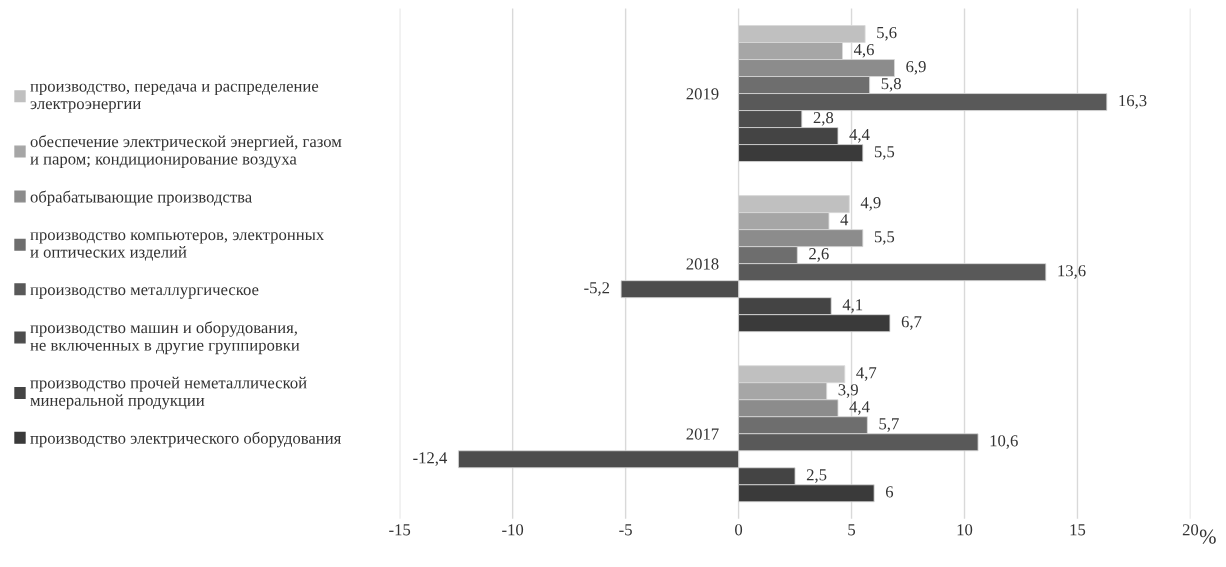 The width and height of the screenshot is (1226, 567). Describe the element at coordinates (702, 434) in the screenshot. I see `y-tick-label: 2017` at that location.